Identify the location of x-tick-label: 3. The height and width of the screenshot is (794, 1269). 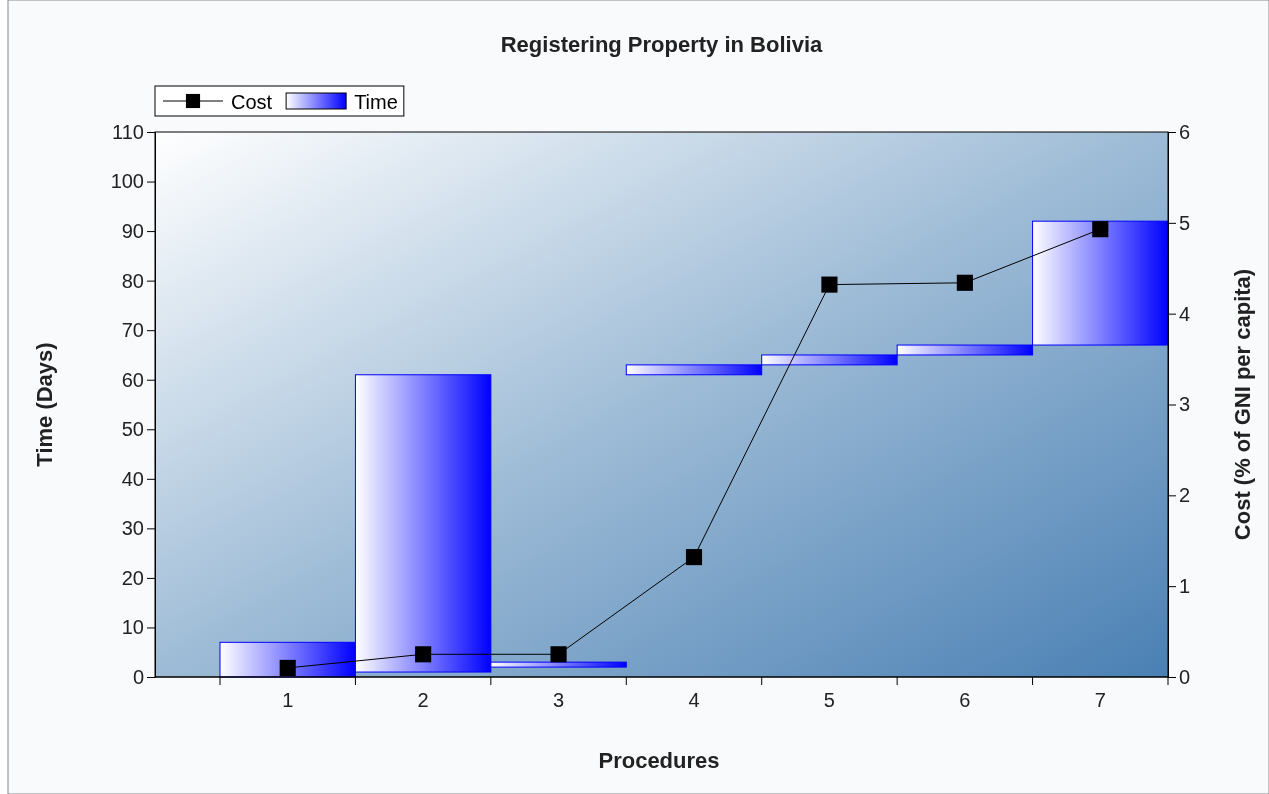
(559, 700).